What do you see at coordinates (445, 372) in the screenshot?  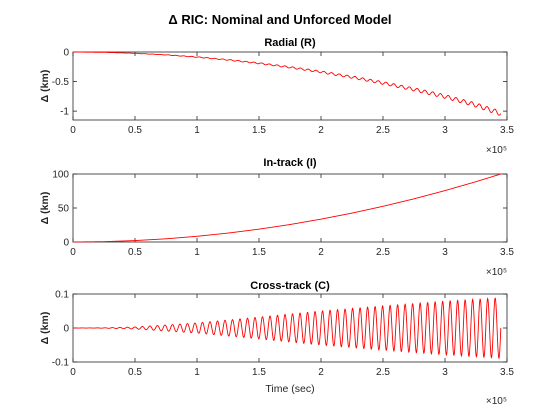 I see `crosstrack-xtick-label: 3` at bounding box center [445, 372].